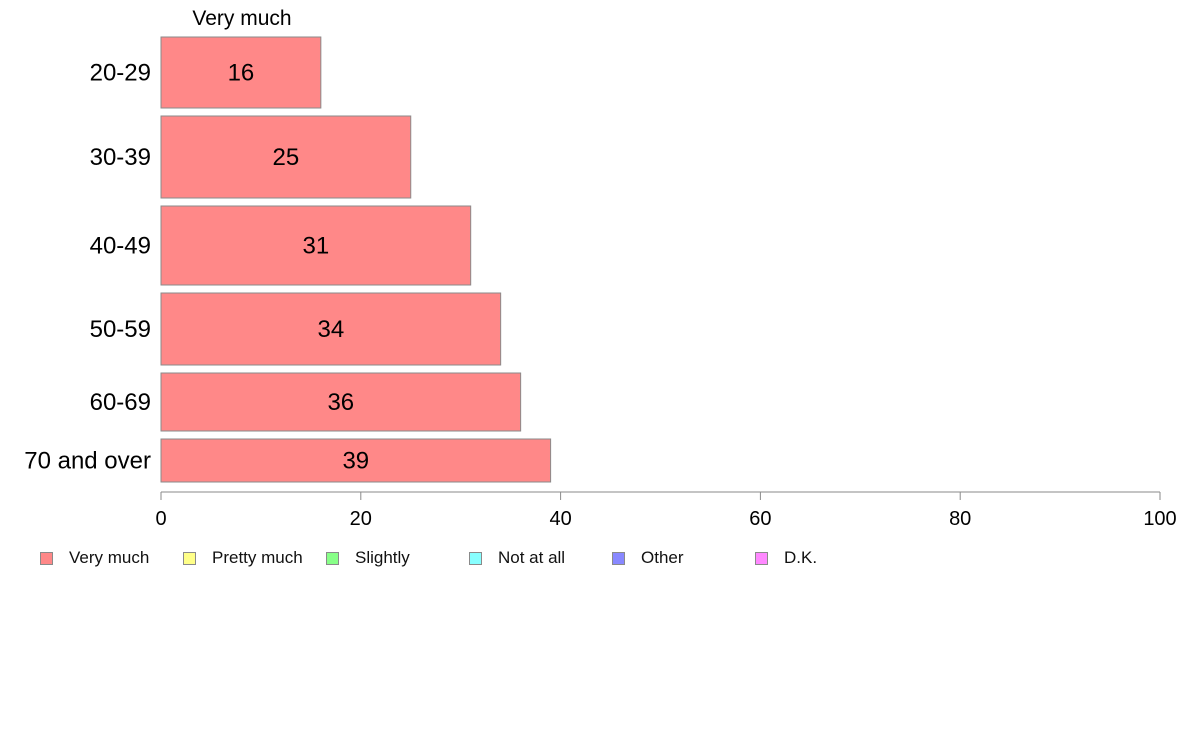 This screenshot has height=736, width=1188. Describe the element at coordinates (120, 73) in the screenshot. I see `y-tick-label: 20-29` at that location.